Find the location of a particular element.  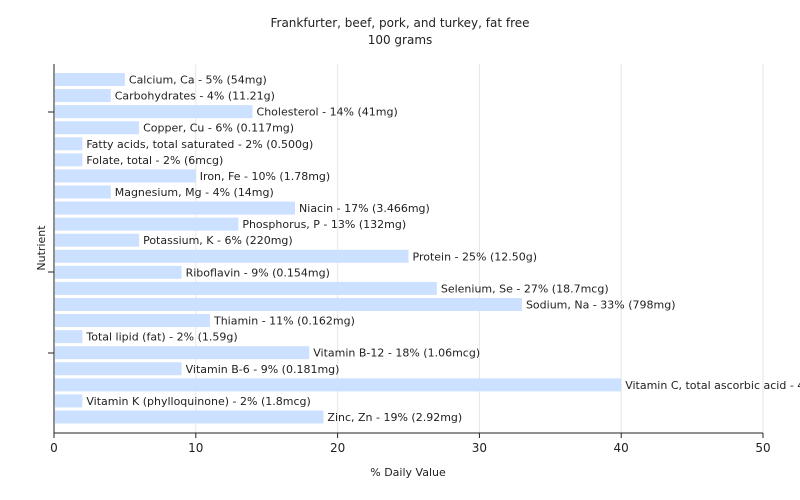

x-axis-label: % Daily Value is located at coordinates (408, 472).